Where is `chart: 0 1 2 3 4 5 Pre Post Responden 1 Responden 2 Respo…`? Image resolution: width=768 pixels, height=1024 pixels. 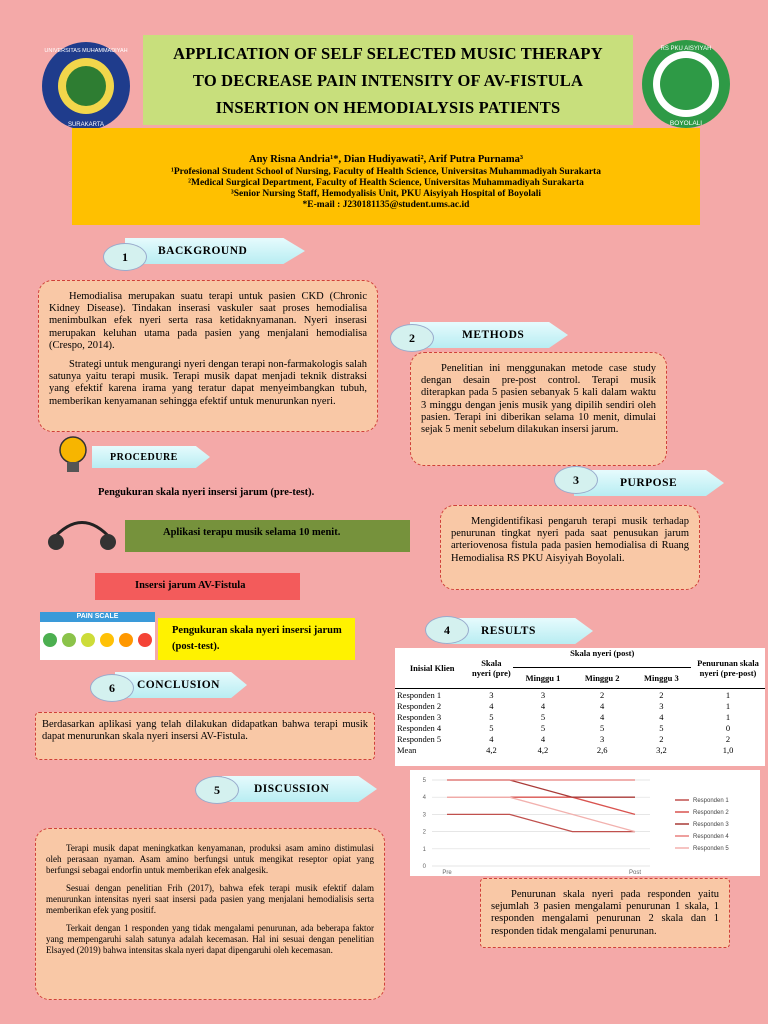 chart: 0 1 2 3 4 5 Pre Post Responden 1 Responden 2 Respo… is located at coordinates (585, 823).